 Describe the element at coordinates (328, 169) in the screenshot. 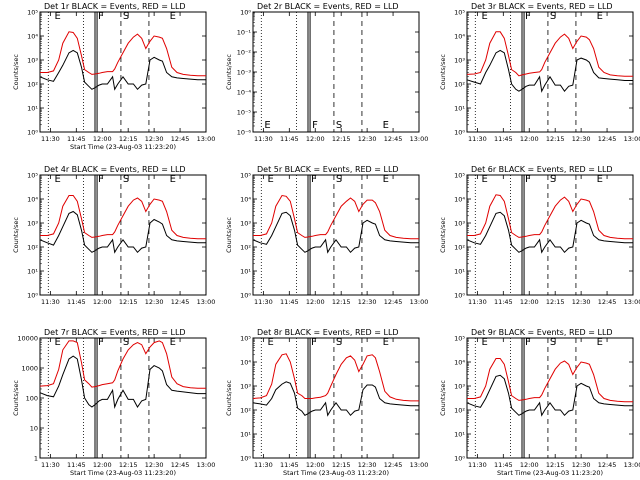

I see `panel-title: Det 5r BLACK = Events, RED = LLD` at that location.